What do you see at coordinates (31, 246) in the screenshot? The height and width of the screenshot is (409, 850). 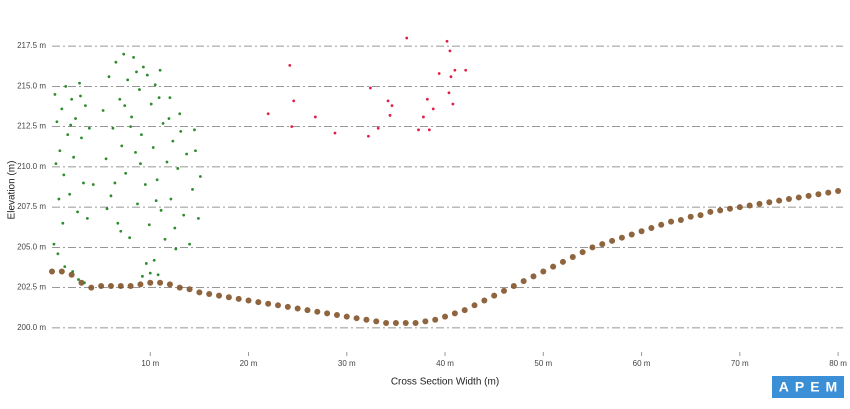 I see `y-tick-label: 205.0 m` at bounding box center [31, 246].